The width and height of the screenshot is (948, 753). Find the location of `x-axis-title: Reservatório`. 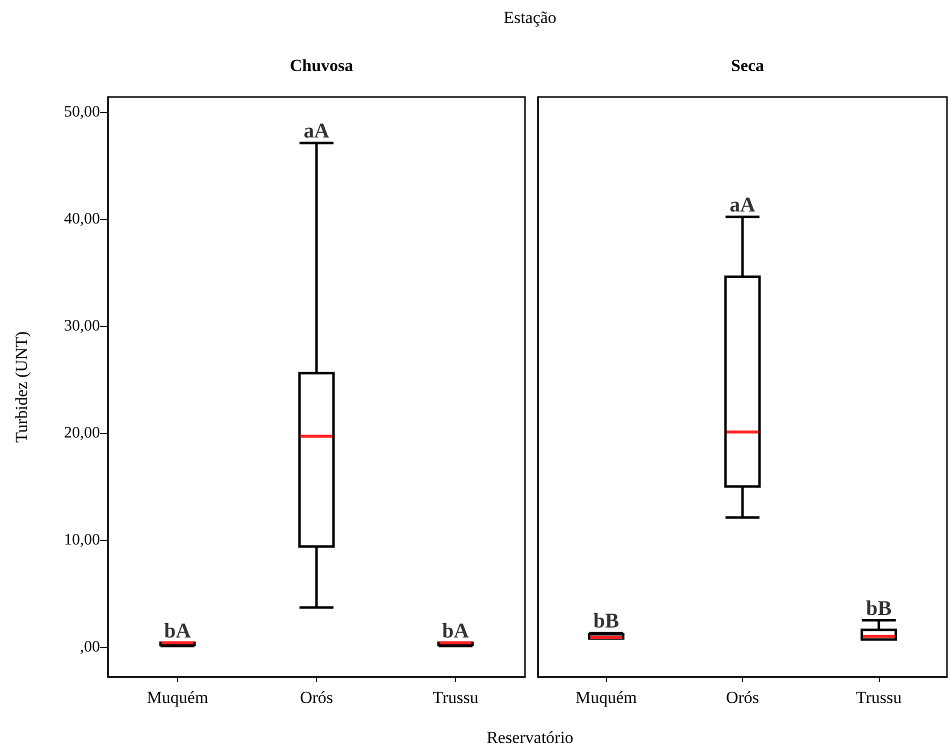

x-axis-title: Reservatório is located at coordinates (530, 738).